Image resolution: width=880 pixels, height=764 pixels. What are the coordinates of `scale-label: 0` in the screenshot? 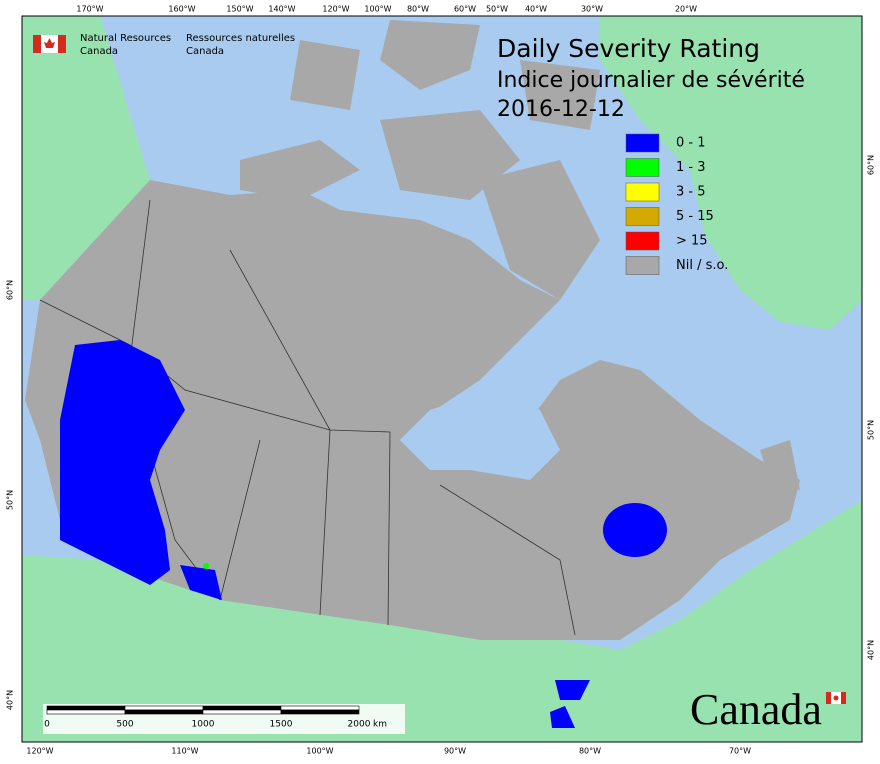 It's located at (47, 725).